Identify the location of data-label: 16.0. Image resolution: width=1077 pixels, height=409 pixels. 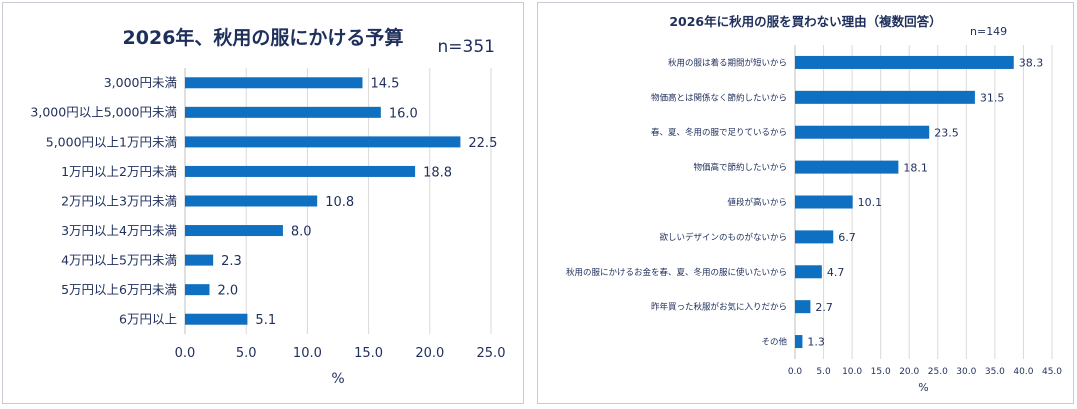
(403, 113).